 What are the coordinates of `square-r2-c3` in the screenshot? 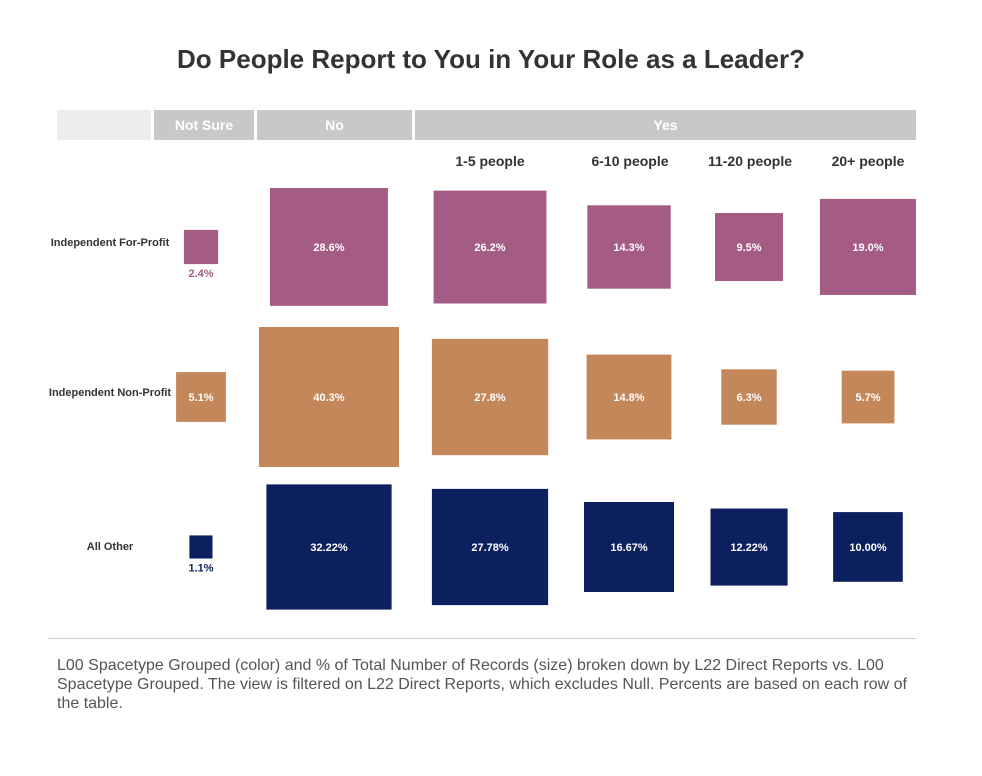 It's located at (629, 547).